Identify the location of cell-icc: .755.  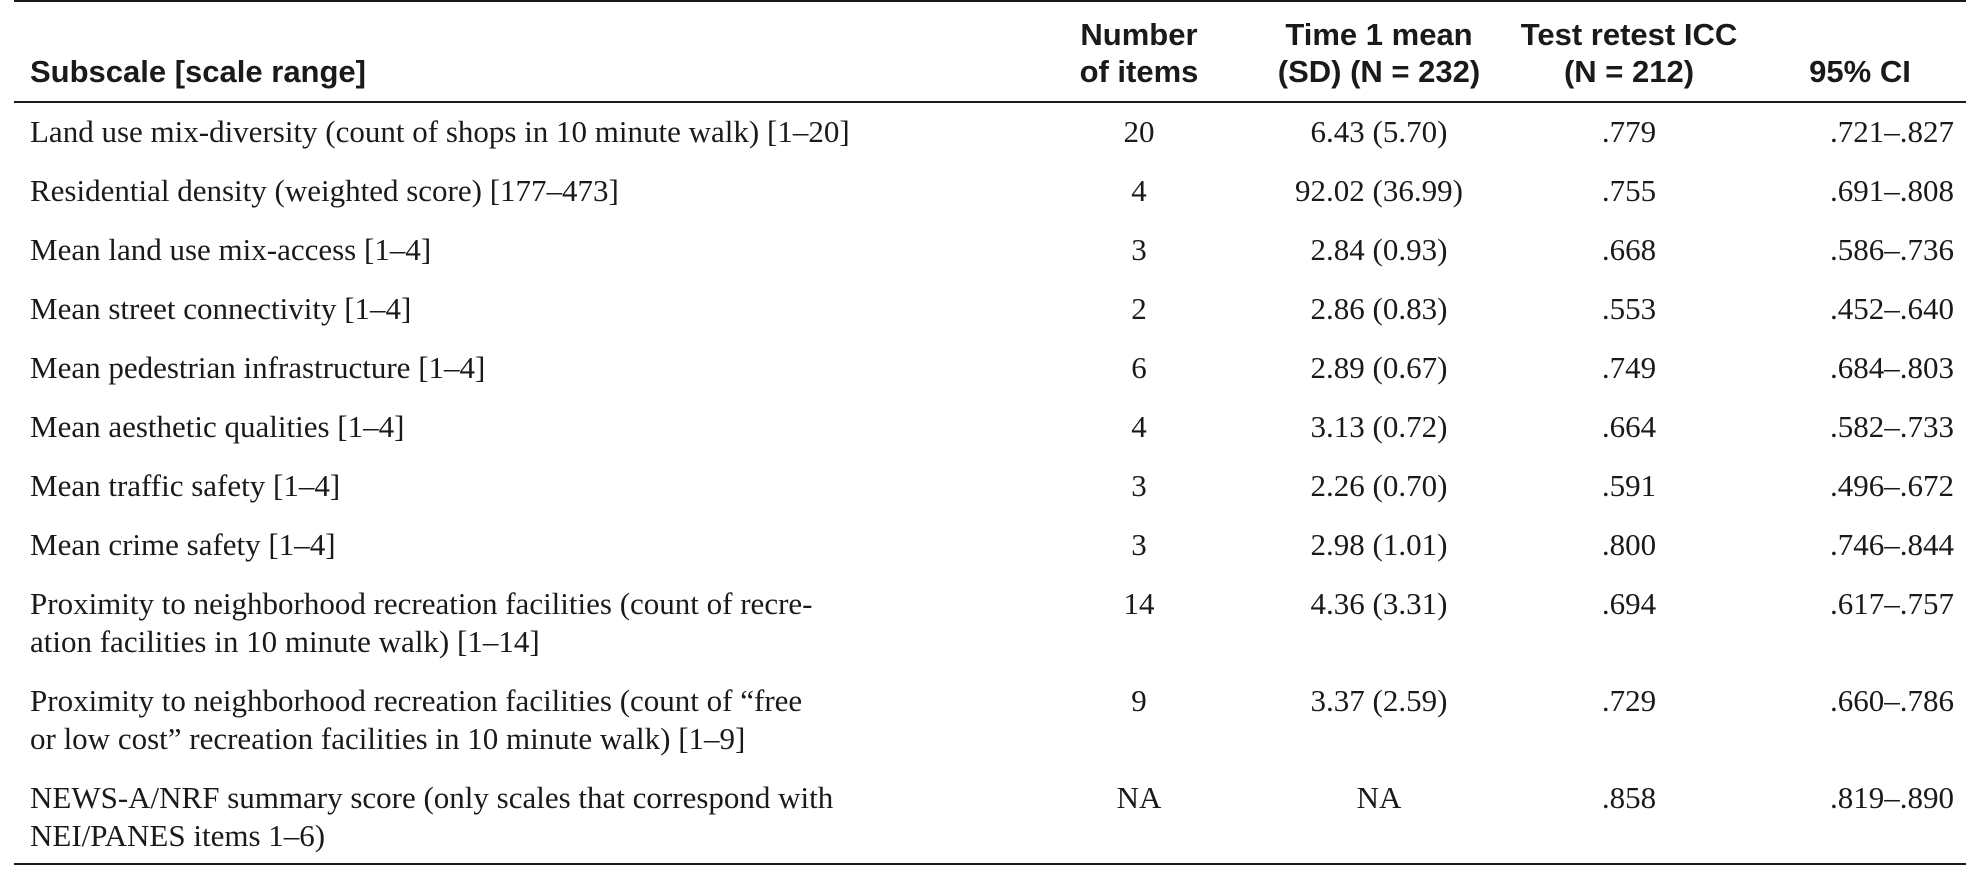
(1629, 190).